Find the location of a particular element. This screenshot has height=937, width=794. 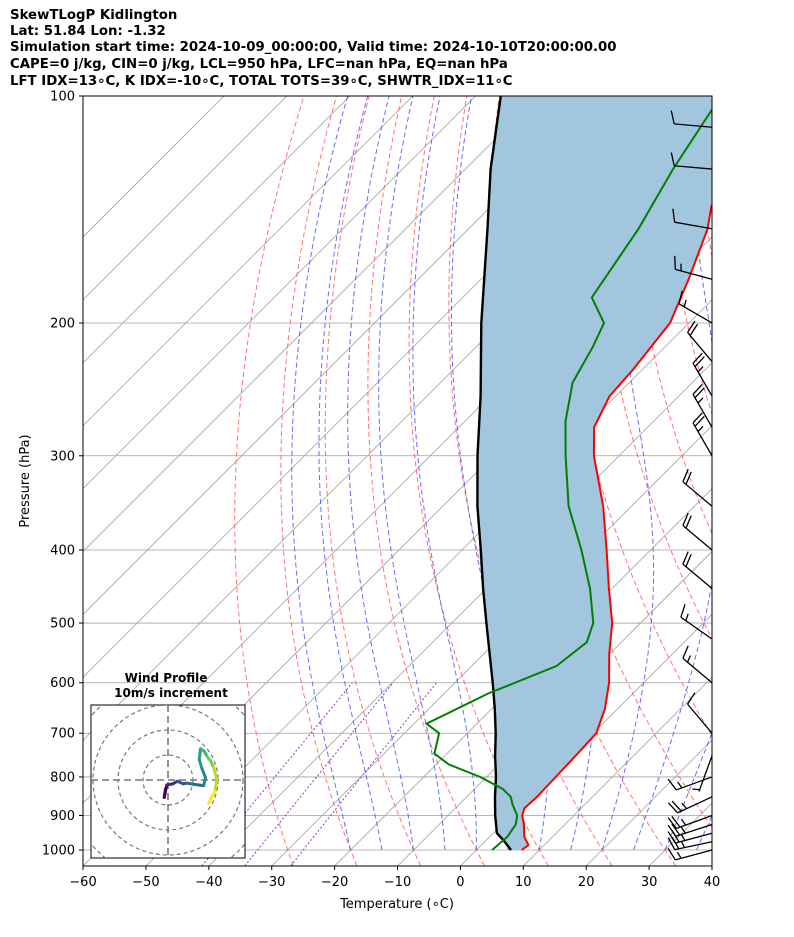

x-tick-label: −10 is located at coordinates (397, 882).